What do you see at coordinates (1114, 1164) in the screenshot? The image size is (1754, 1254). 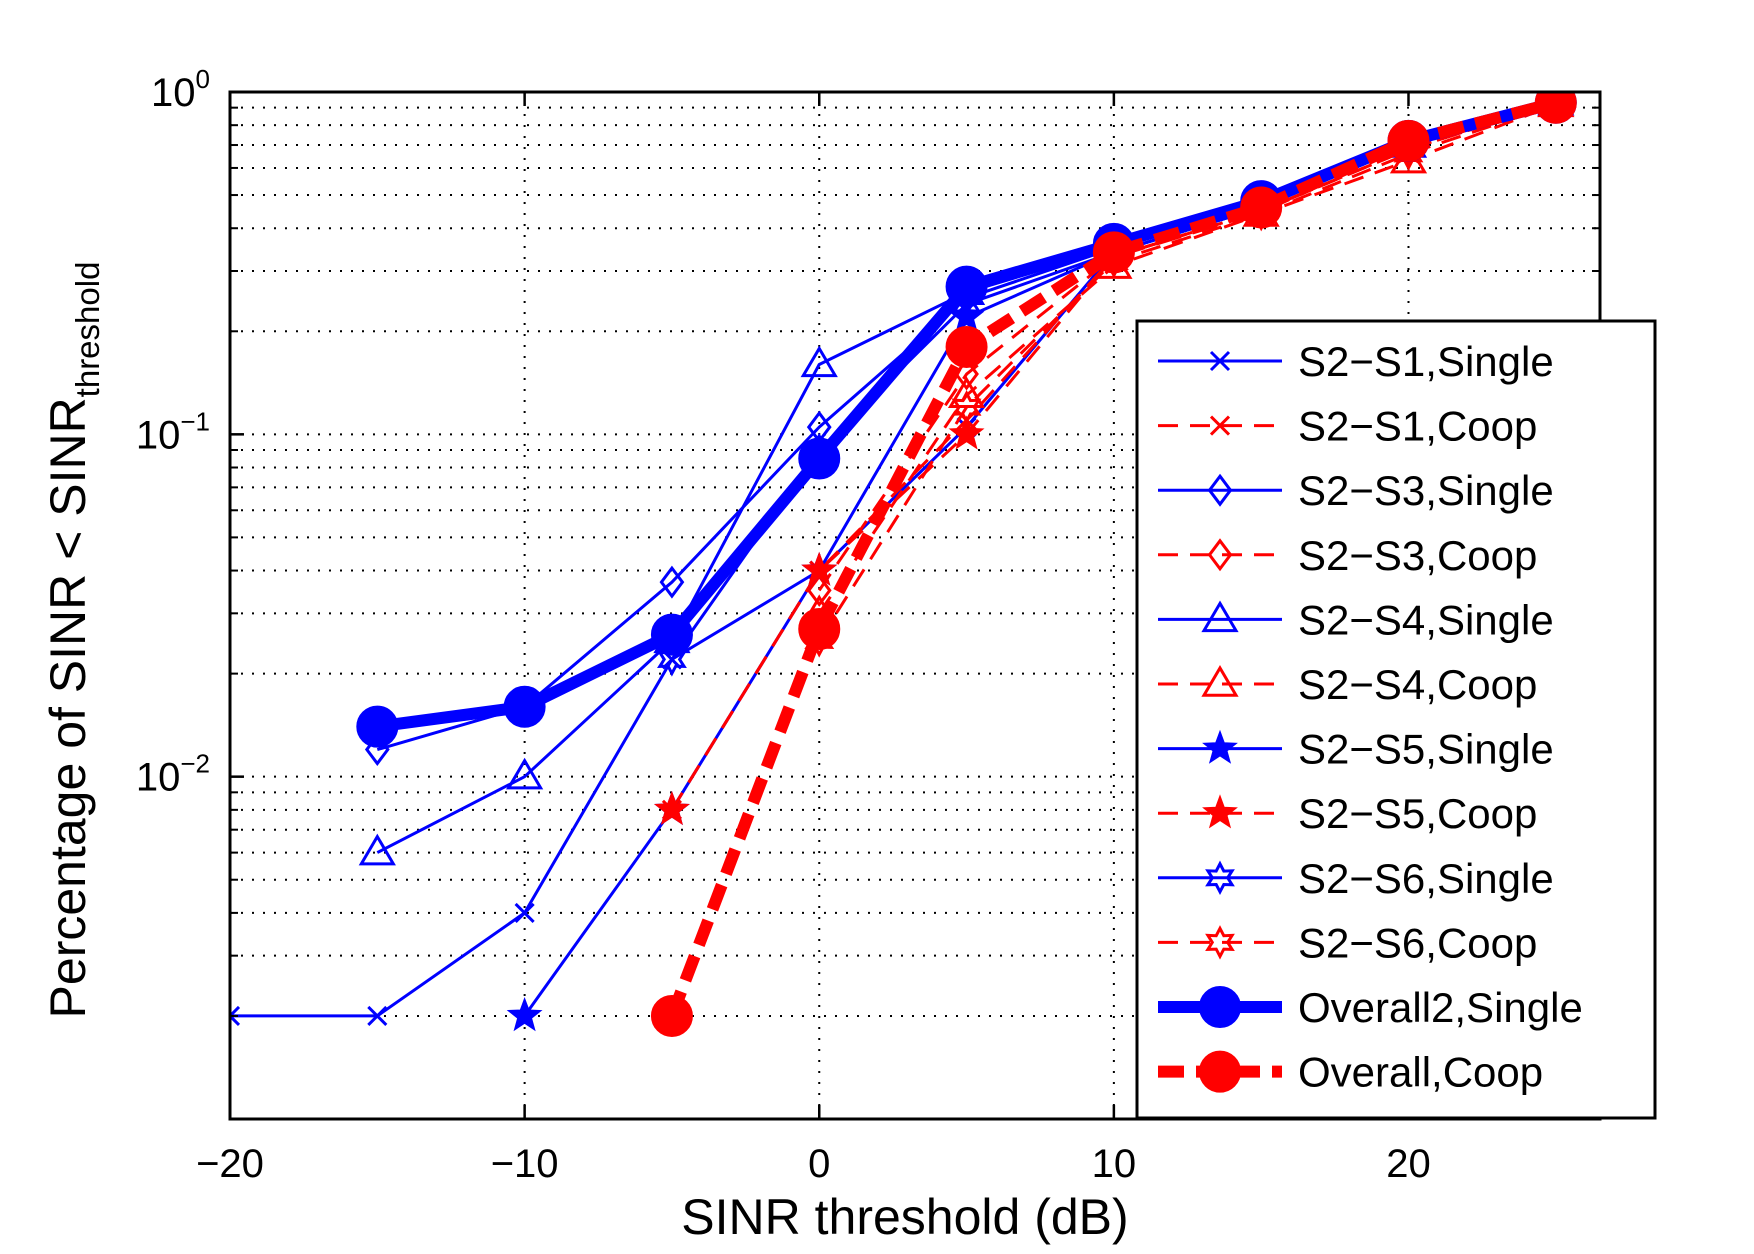 I see `x-tick-label: 10` at bounding box center [1114, 1164].